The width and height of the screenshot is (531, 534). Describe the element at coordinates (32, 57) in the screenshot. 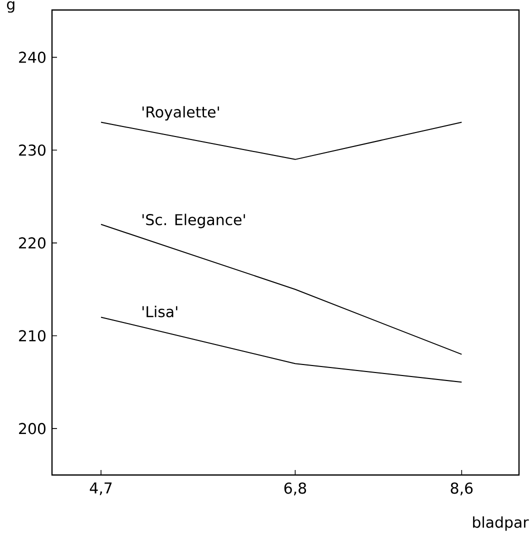

I see `y-tick-label: 240` at that location.